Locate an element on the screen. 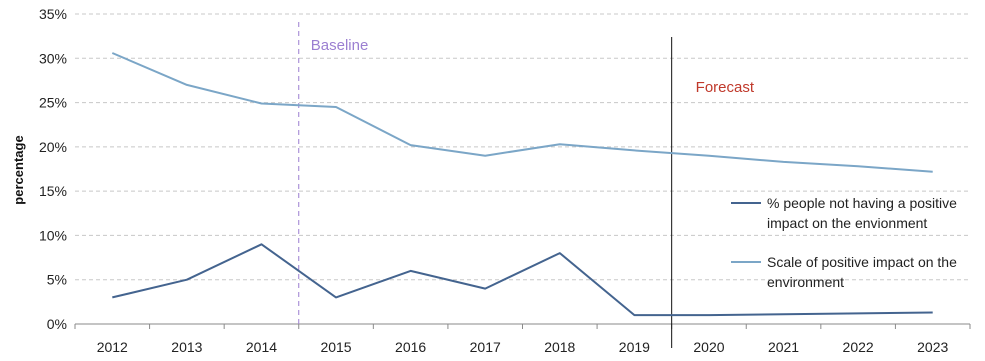 The width and height of the screenshot is (985, 361). y-tick-label: 0% is located at coordinates (57, 324).